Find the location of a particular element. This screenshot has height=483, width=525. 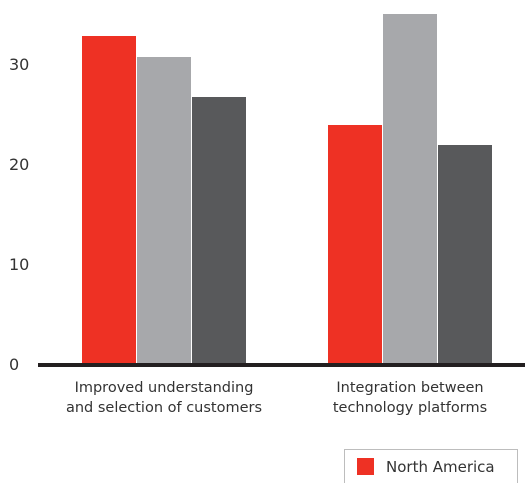

legend-swatch-north-america is located at coordinates (365, 466).